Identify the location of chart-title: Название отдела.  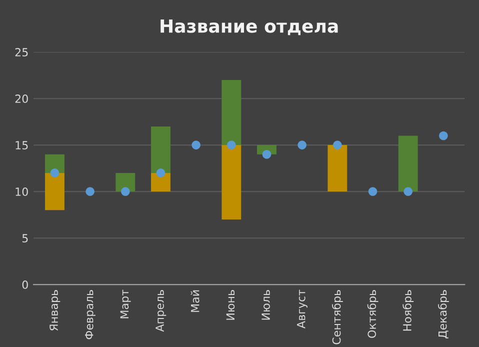
(249, 27).